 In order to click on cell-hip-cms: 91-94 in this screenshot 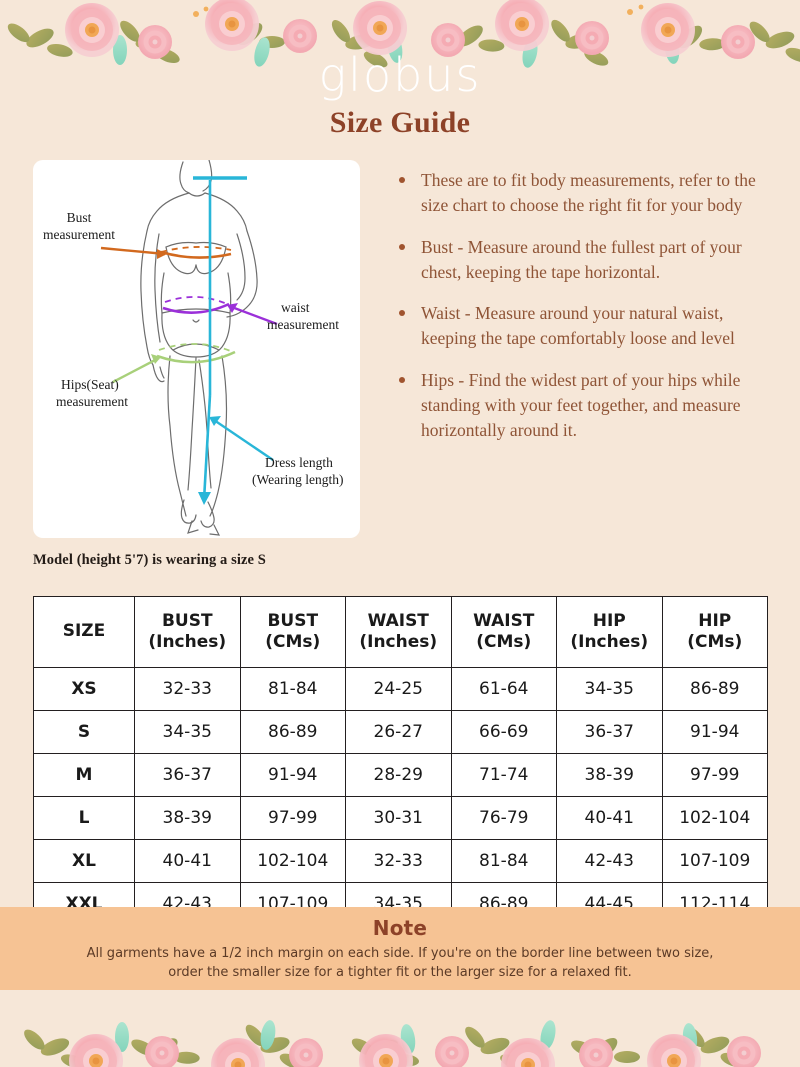, I will do `click(714, 732)`.